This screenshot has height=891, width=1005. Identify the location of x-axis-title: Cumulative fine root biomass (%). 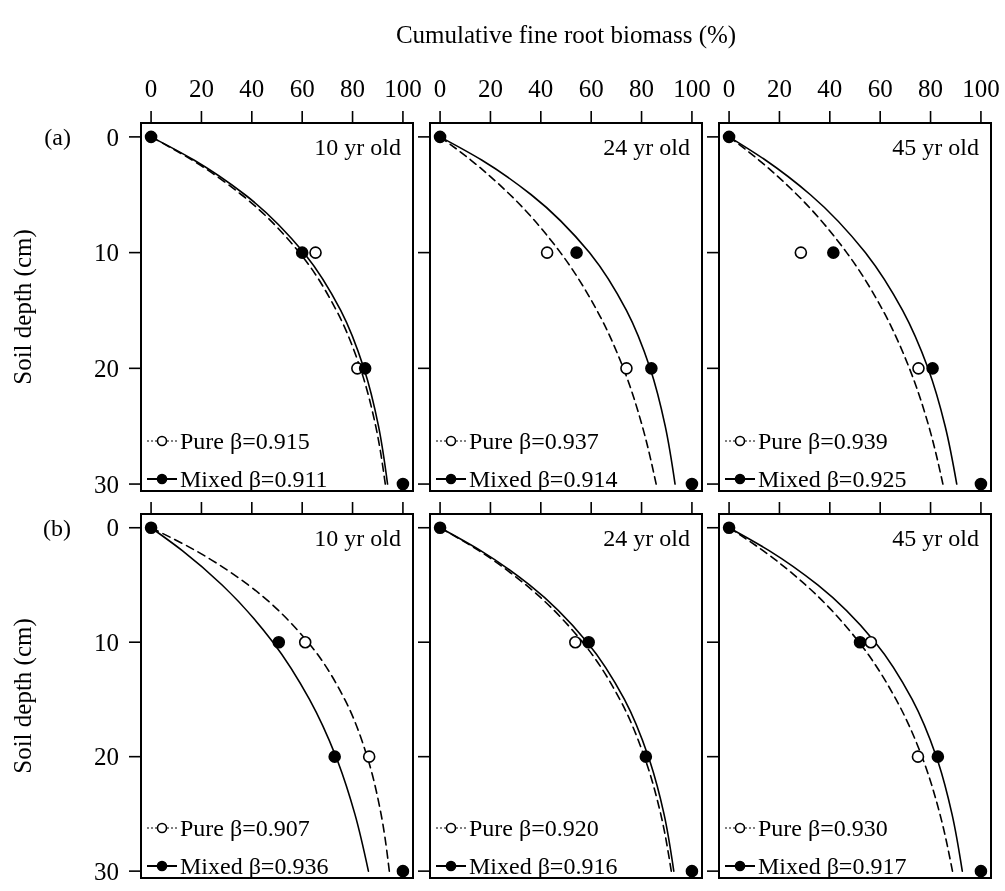
(566, 35).